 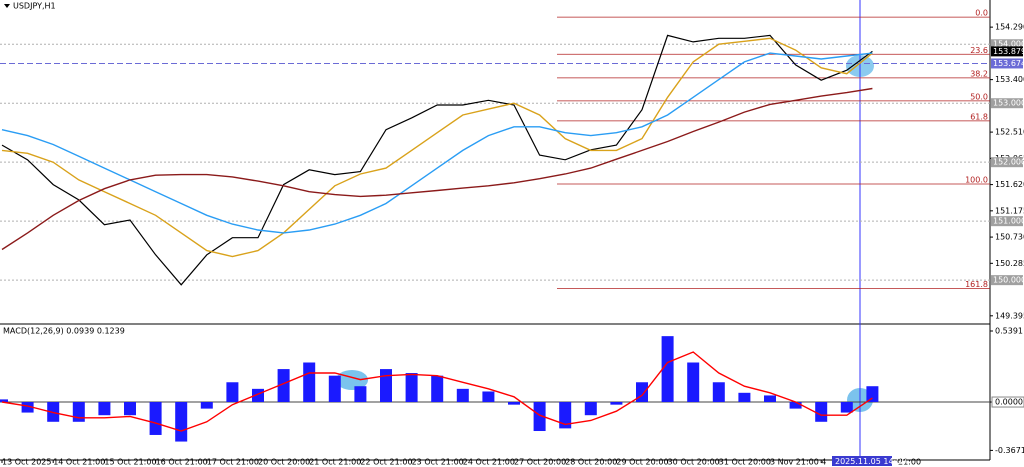 I want to click on y-tick-label: 0.0000, so click(x=1009, y=402).